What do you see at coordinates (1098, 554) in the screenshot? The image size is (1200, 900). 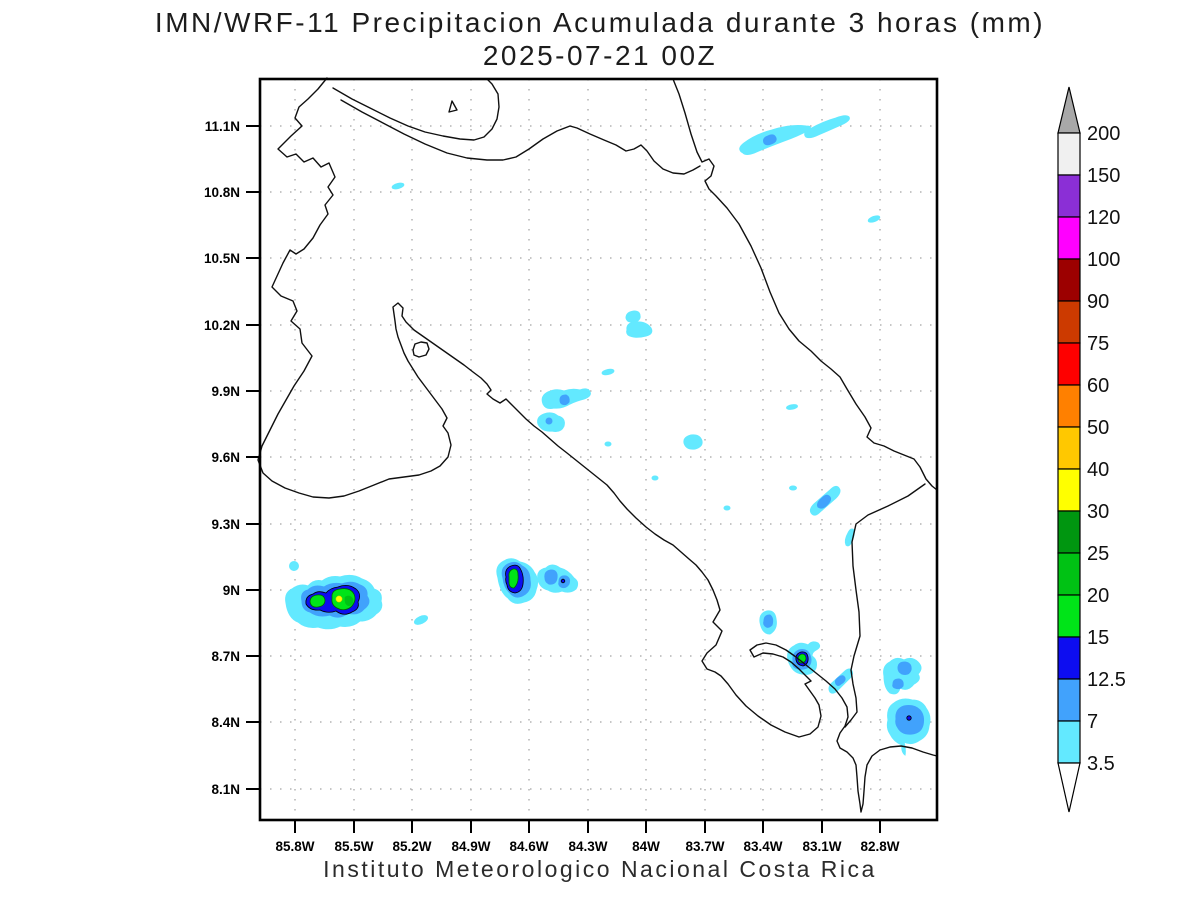 I see `colorbar-label: 25` at bounding box center [1098, 554].